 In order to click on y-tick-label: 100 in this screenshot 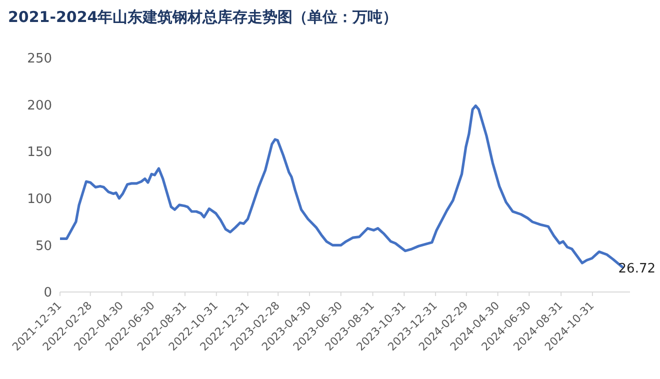, I will do `click(39, 200)`.